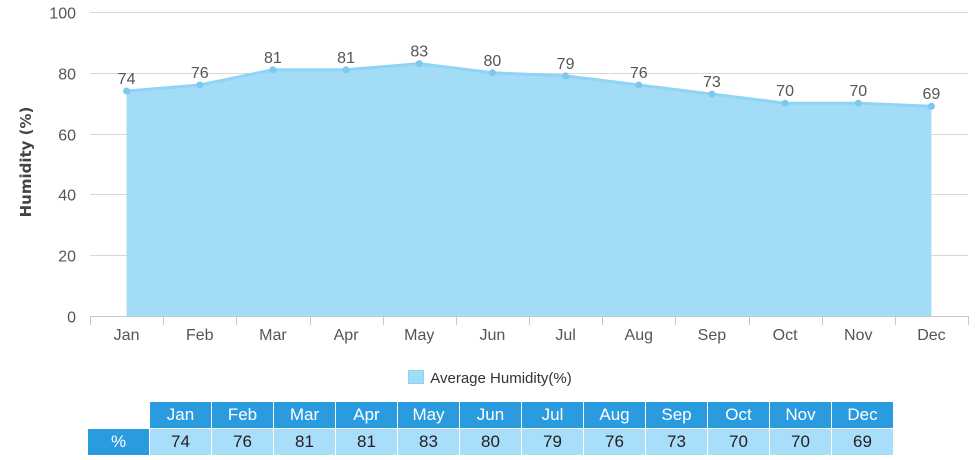  I want to click on data-label: 69, so click(932, 94).